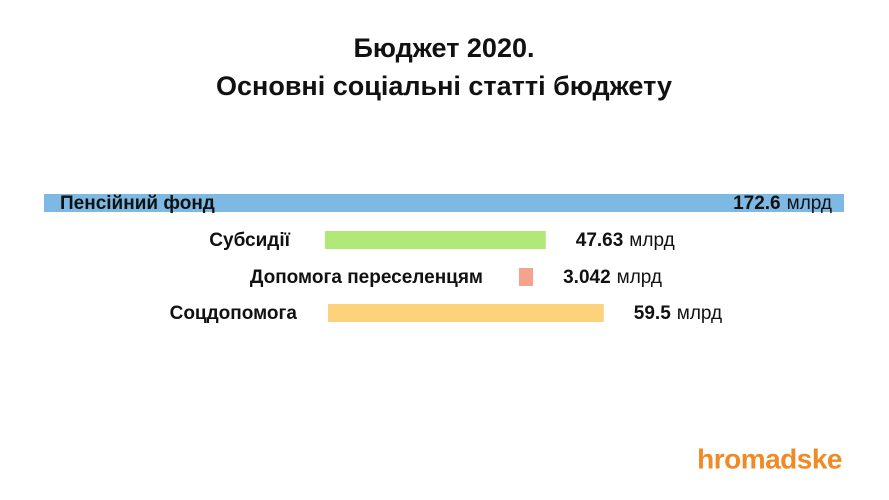 The height and width of the screenshot is (500, 889). Describe the element at coordinates (249, 240) in the screenshot. I see `category-label: Субсидії` at that location.